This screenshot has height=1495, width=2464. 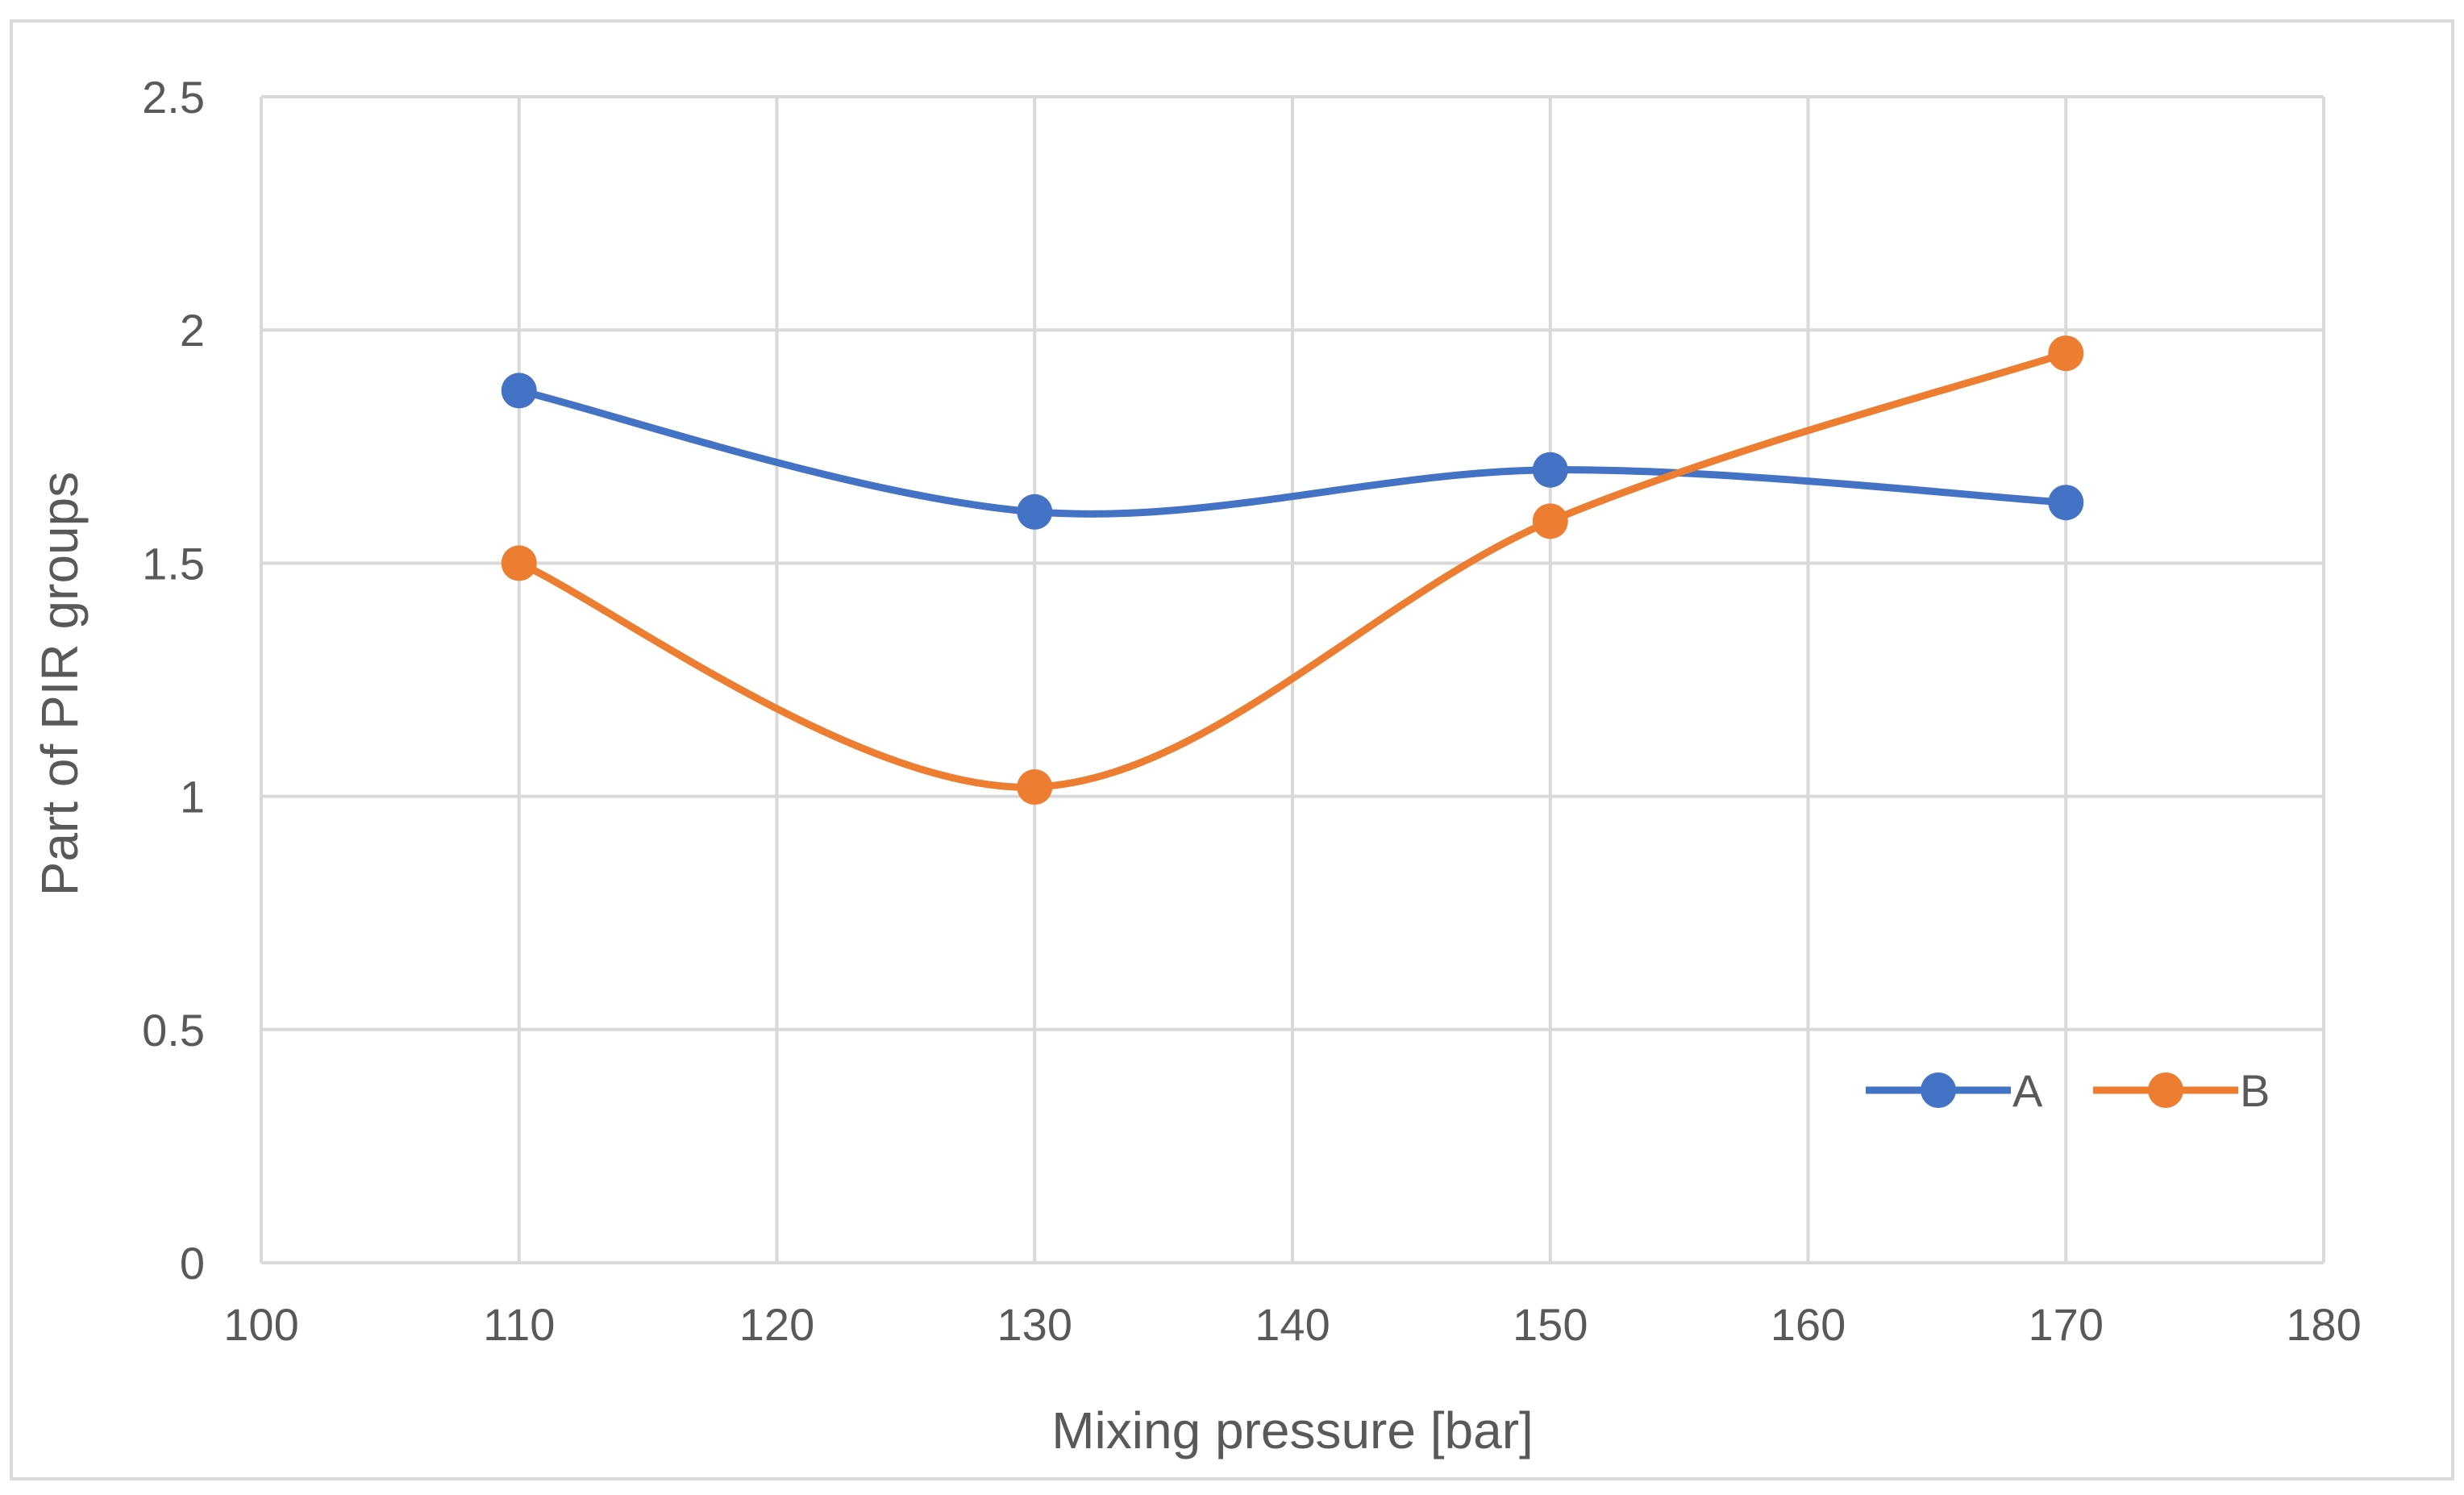 I want to click on x-tick-label: 140, so click(x=1292, y=1324).